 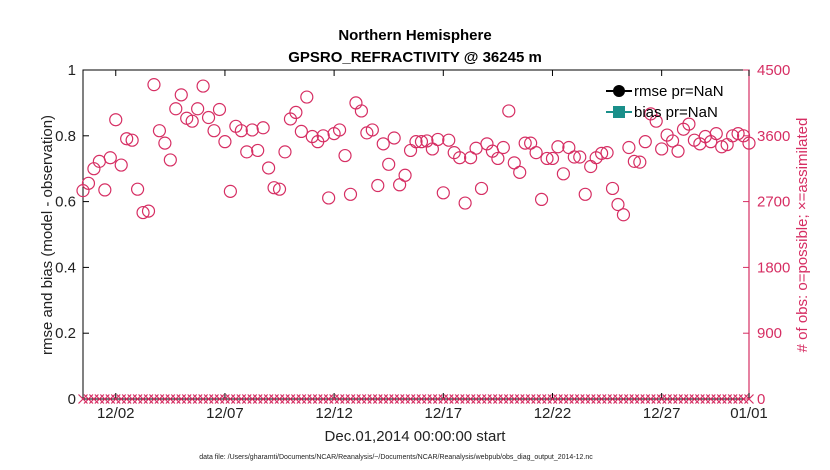 I want to click on chart-subtitle: GPSRO_REFRACTIVITY @ 36245 m, so click(x=415, y=57).